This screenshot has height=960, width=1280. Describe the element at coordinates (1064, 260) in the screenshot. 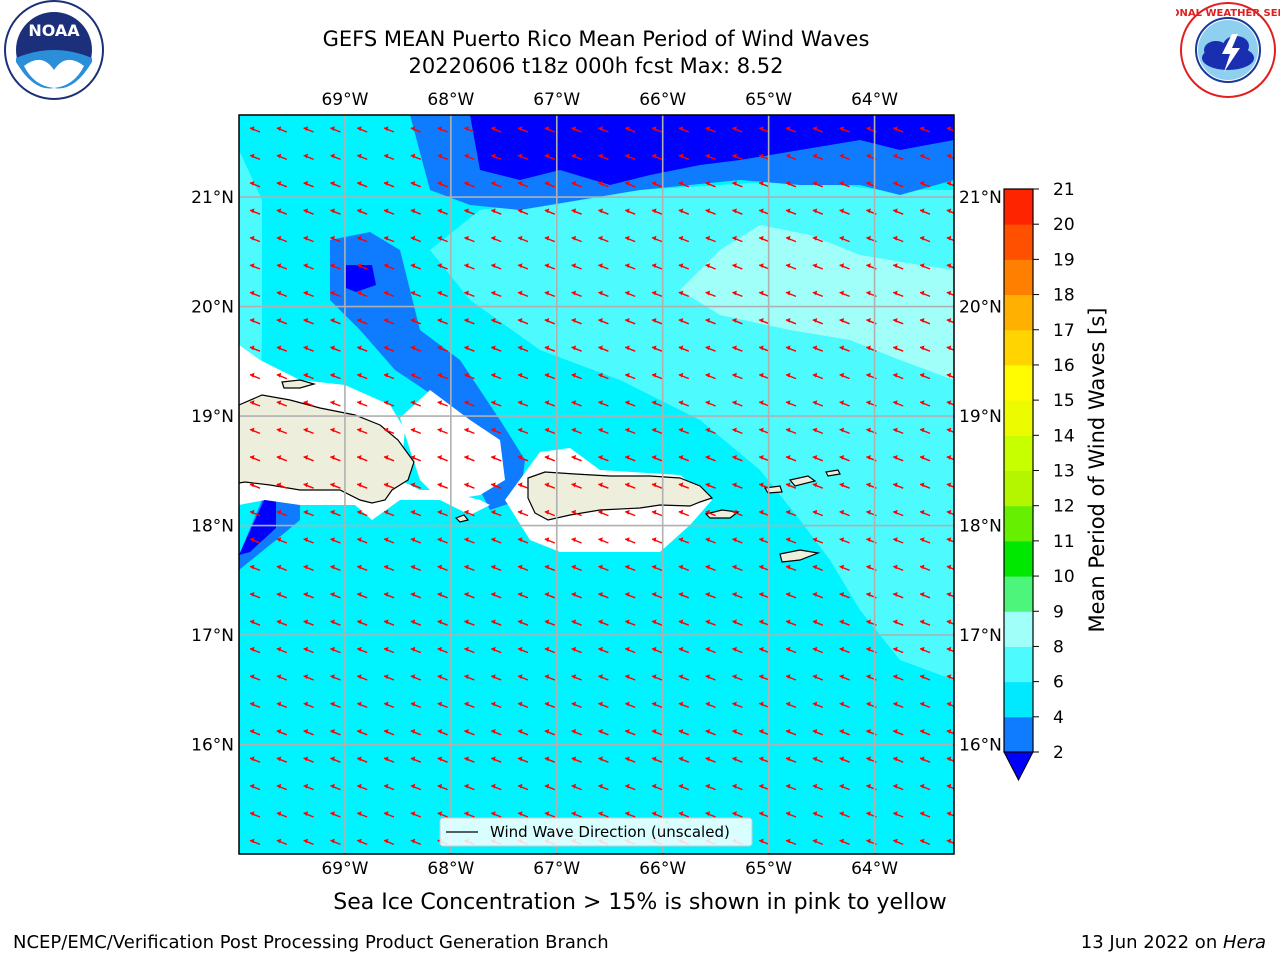

I see `colorbar-tick-label: 19` at that location.